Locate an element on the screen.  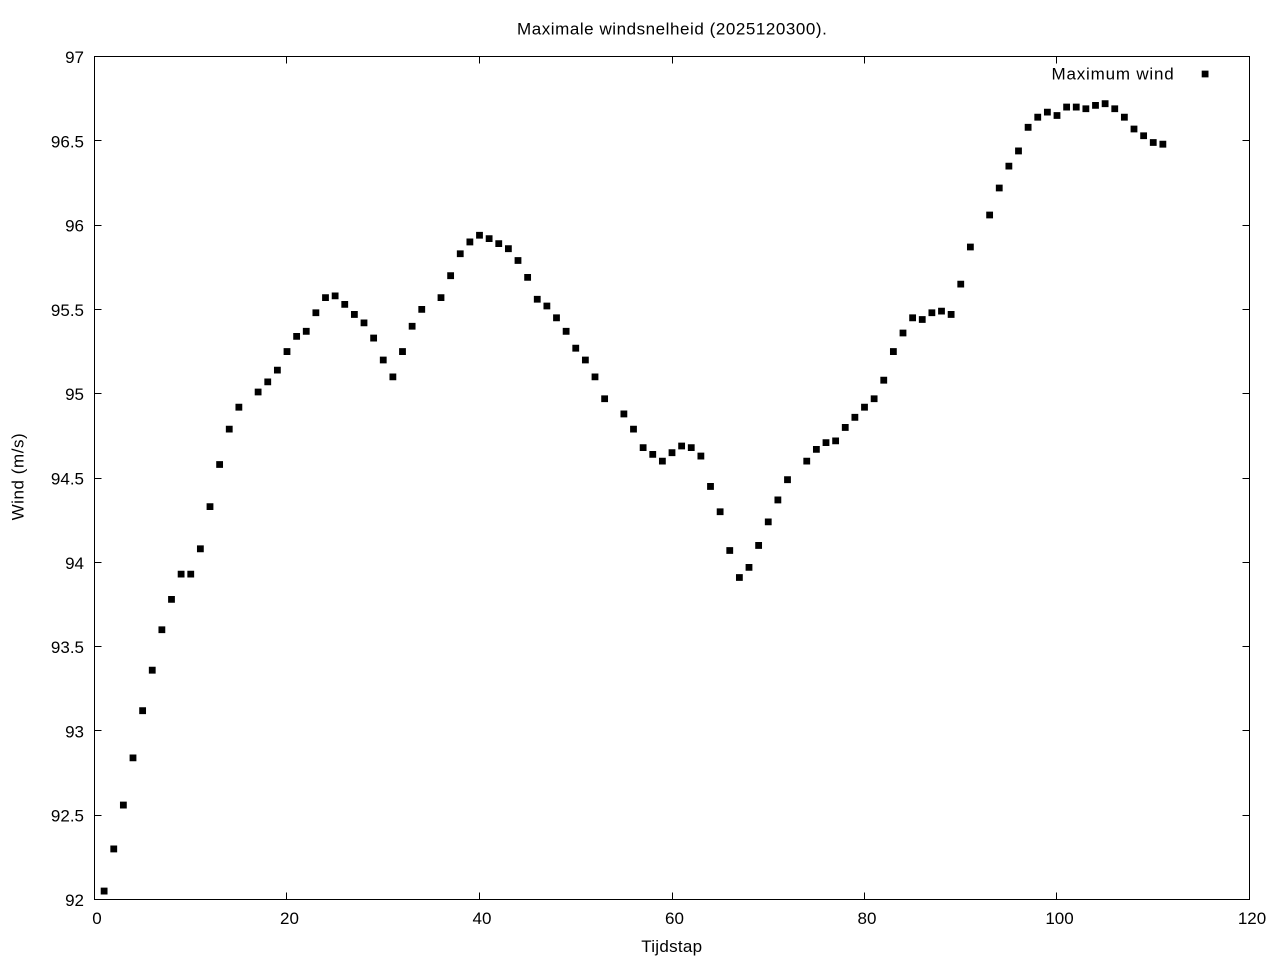
svg-text: Tijdstap is located at coordinates (671, 946).